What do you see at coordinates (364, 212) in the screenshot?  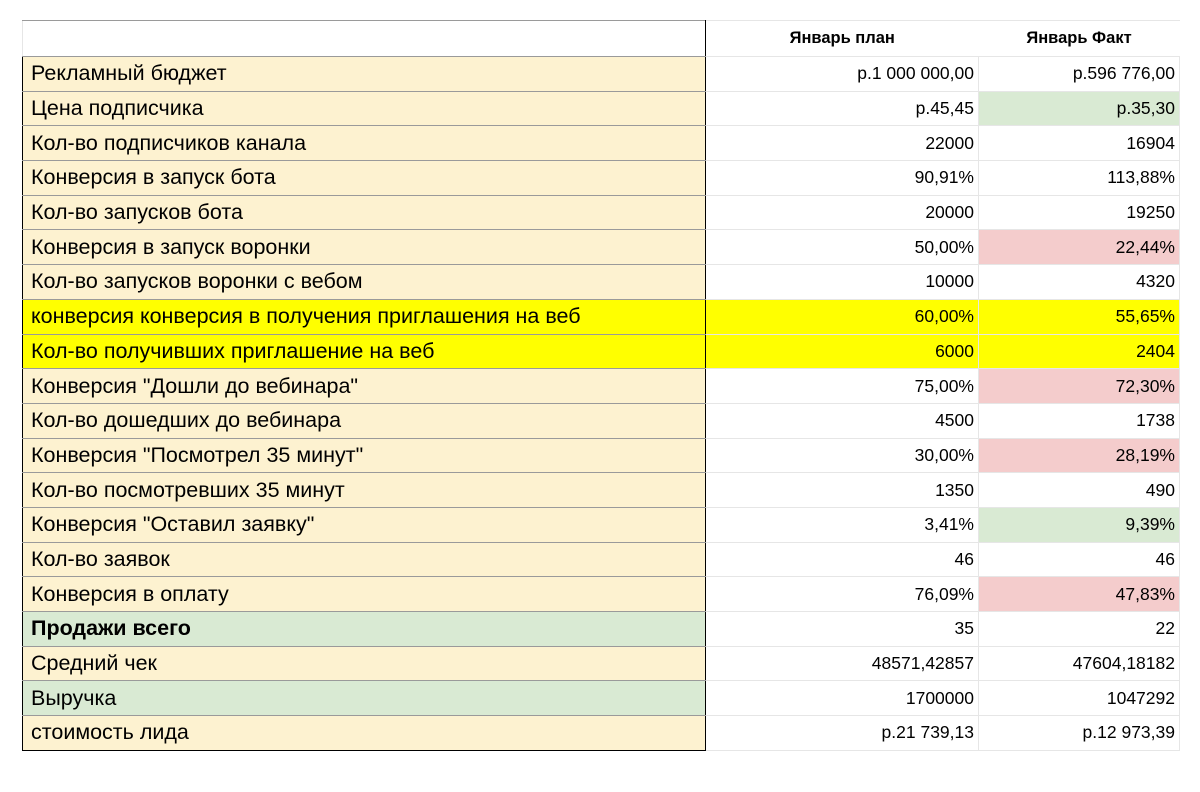 I see `row-label-cell: Кол-во запусков бота` at bounding box center [364, 212].